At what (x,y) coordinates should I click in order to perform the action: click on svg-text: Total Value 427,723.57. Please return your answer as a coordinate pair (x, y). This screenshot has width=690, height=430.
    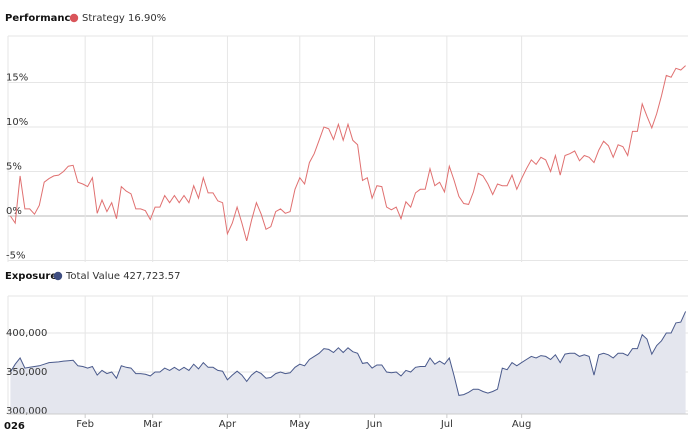
    Looking at the image, I should click on (122, 276).